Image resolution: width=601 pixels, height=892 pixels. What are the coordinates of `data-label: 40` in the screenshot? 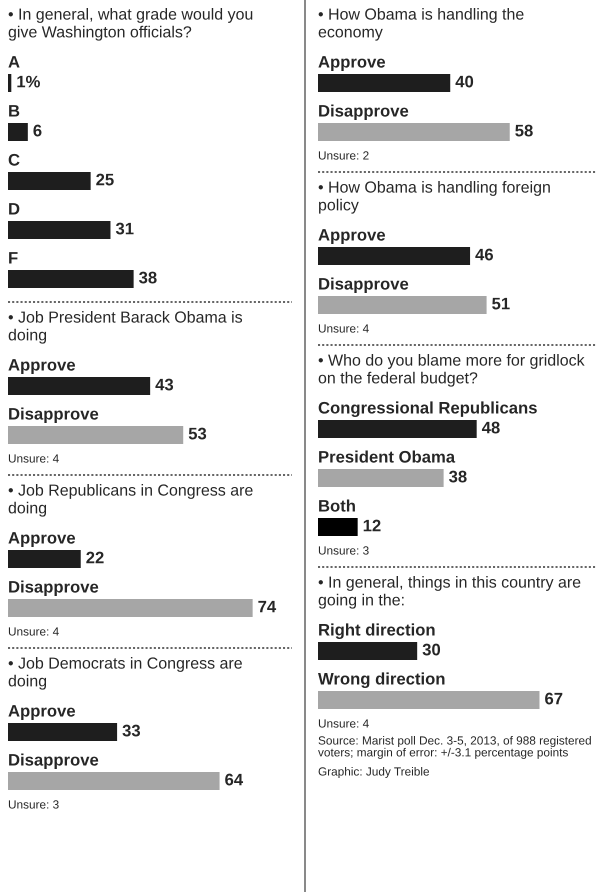 It's located at (464, 82).